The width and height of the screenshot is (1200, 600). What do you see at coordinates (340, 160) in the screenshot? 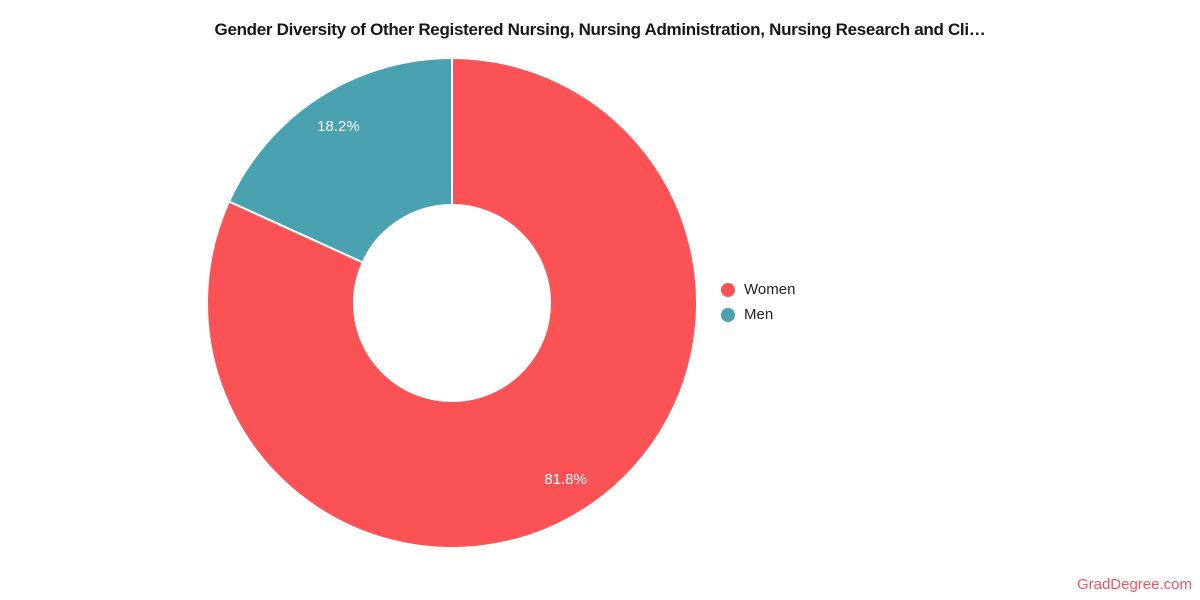
I see `pie-slice-men` at bounding box center [340, 160].